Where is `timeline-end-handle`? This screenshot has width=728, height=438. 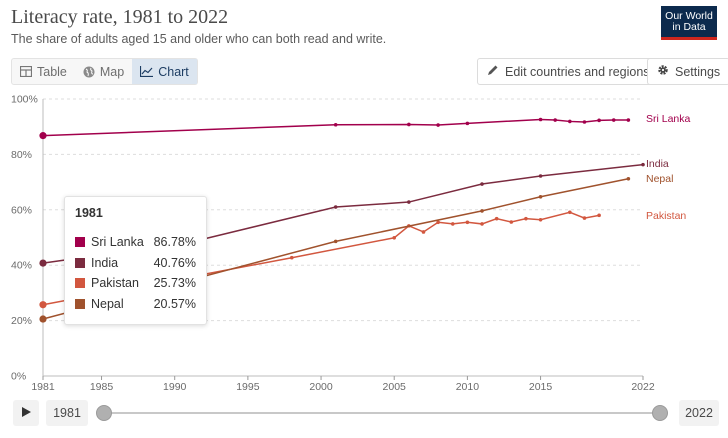 timeline-end-handle is located at coordinates (660, 413).